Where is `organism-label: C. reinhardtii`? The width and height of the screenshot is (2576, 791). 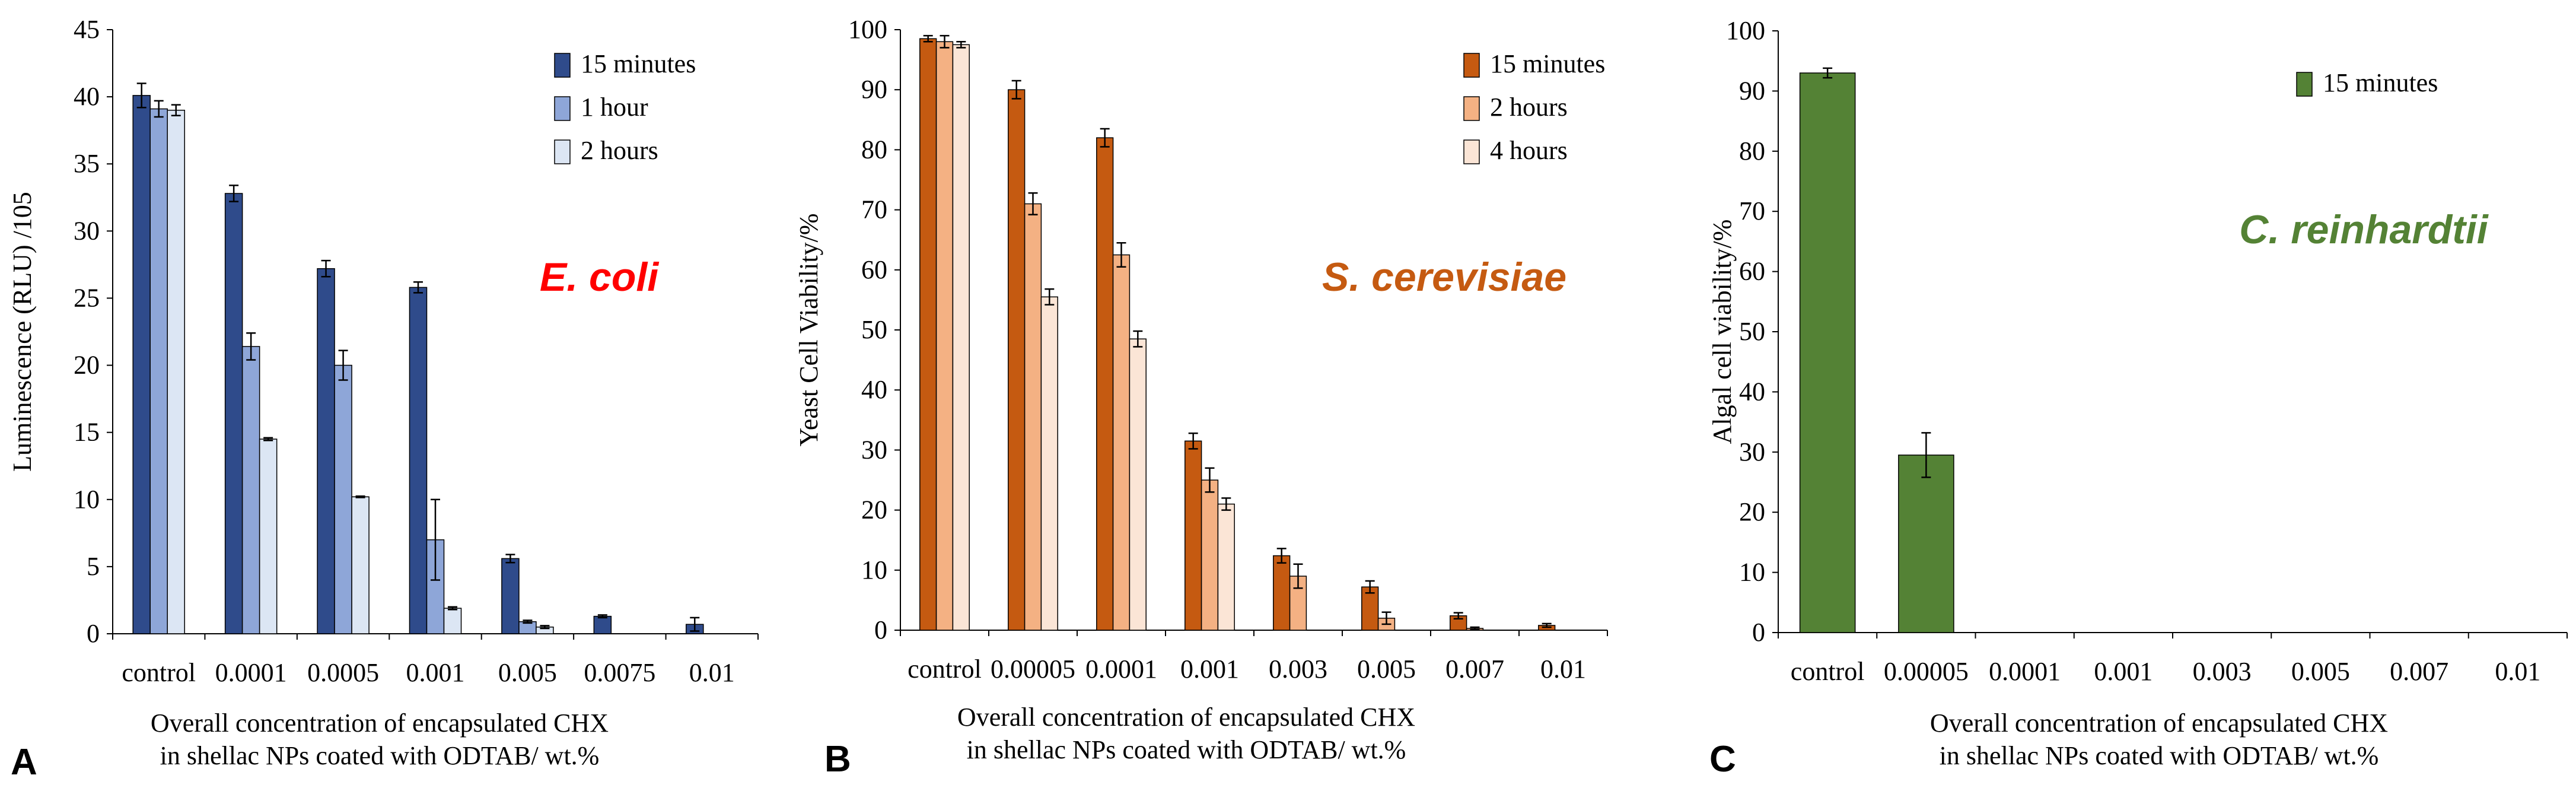
organism-label: C. reinhardtii is located at coordinates (2364, 230).